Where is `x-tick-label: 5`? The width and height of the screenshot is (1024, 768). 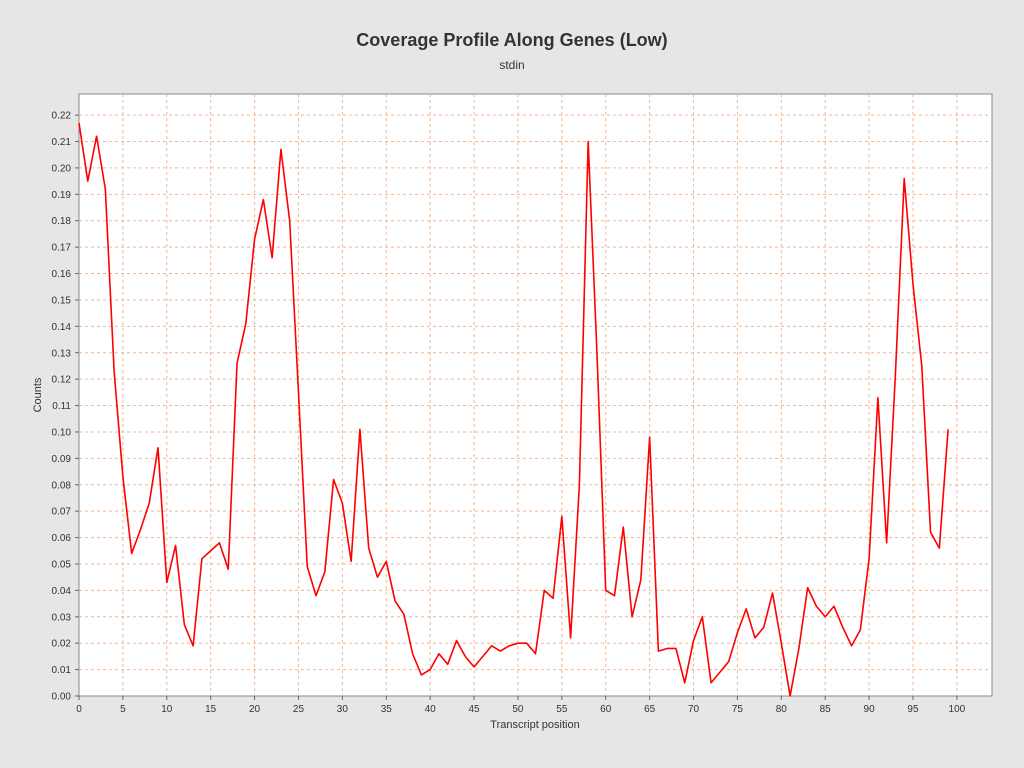 x-tick-label: 5 is located at coordinates (123, 709).